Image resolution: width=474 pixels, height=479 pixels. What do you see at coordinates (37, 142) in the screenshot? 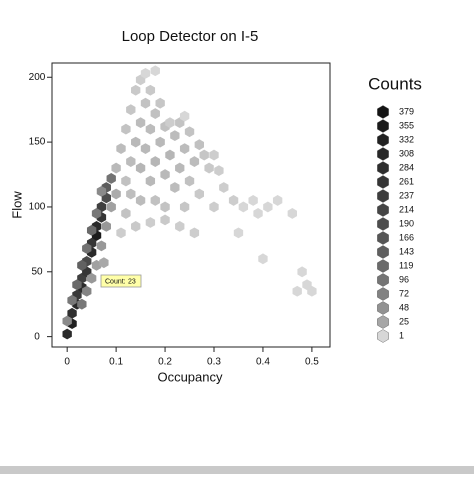
I see `y-tick-label: 150` at bounding box center [37, 142].